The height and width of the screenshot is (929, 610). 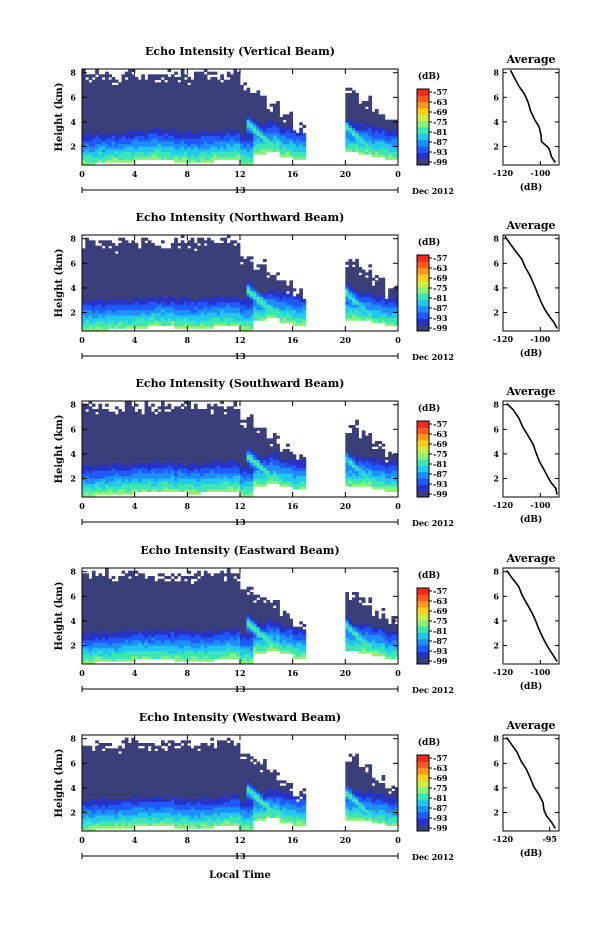 I want to click on colorbar-tick-label: -63, so click(x=440, y=102).